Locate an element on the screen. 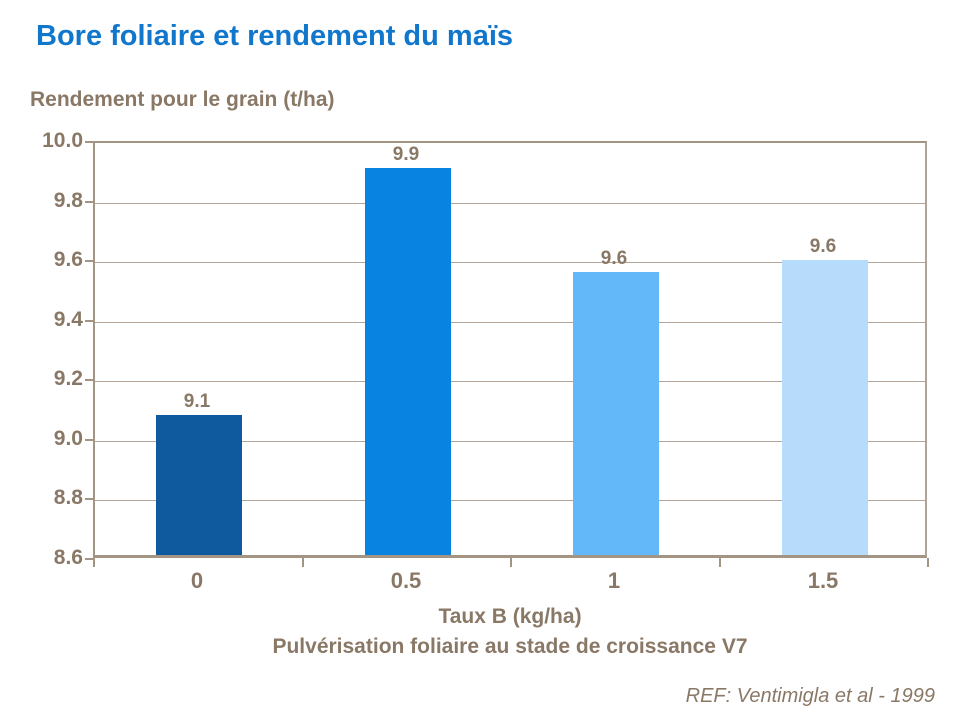 The image size is (960, 720). y-tick-label: 9.0 is located at coordinates (68, 438).